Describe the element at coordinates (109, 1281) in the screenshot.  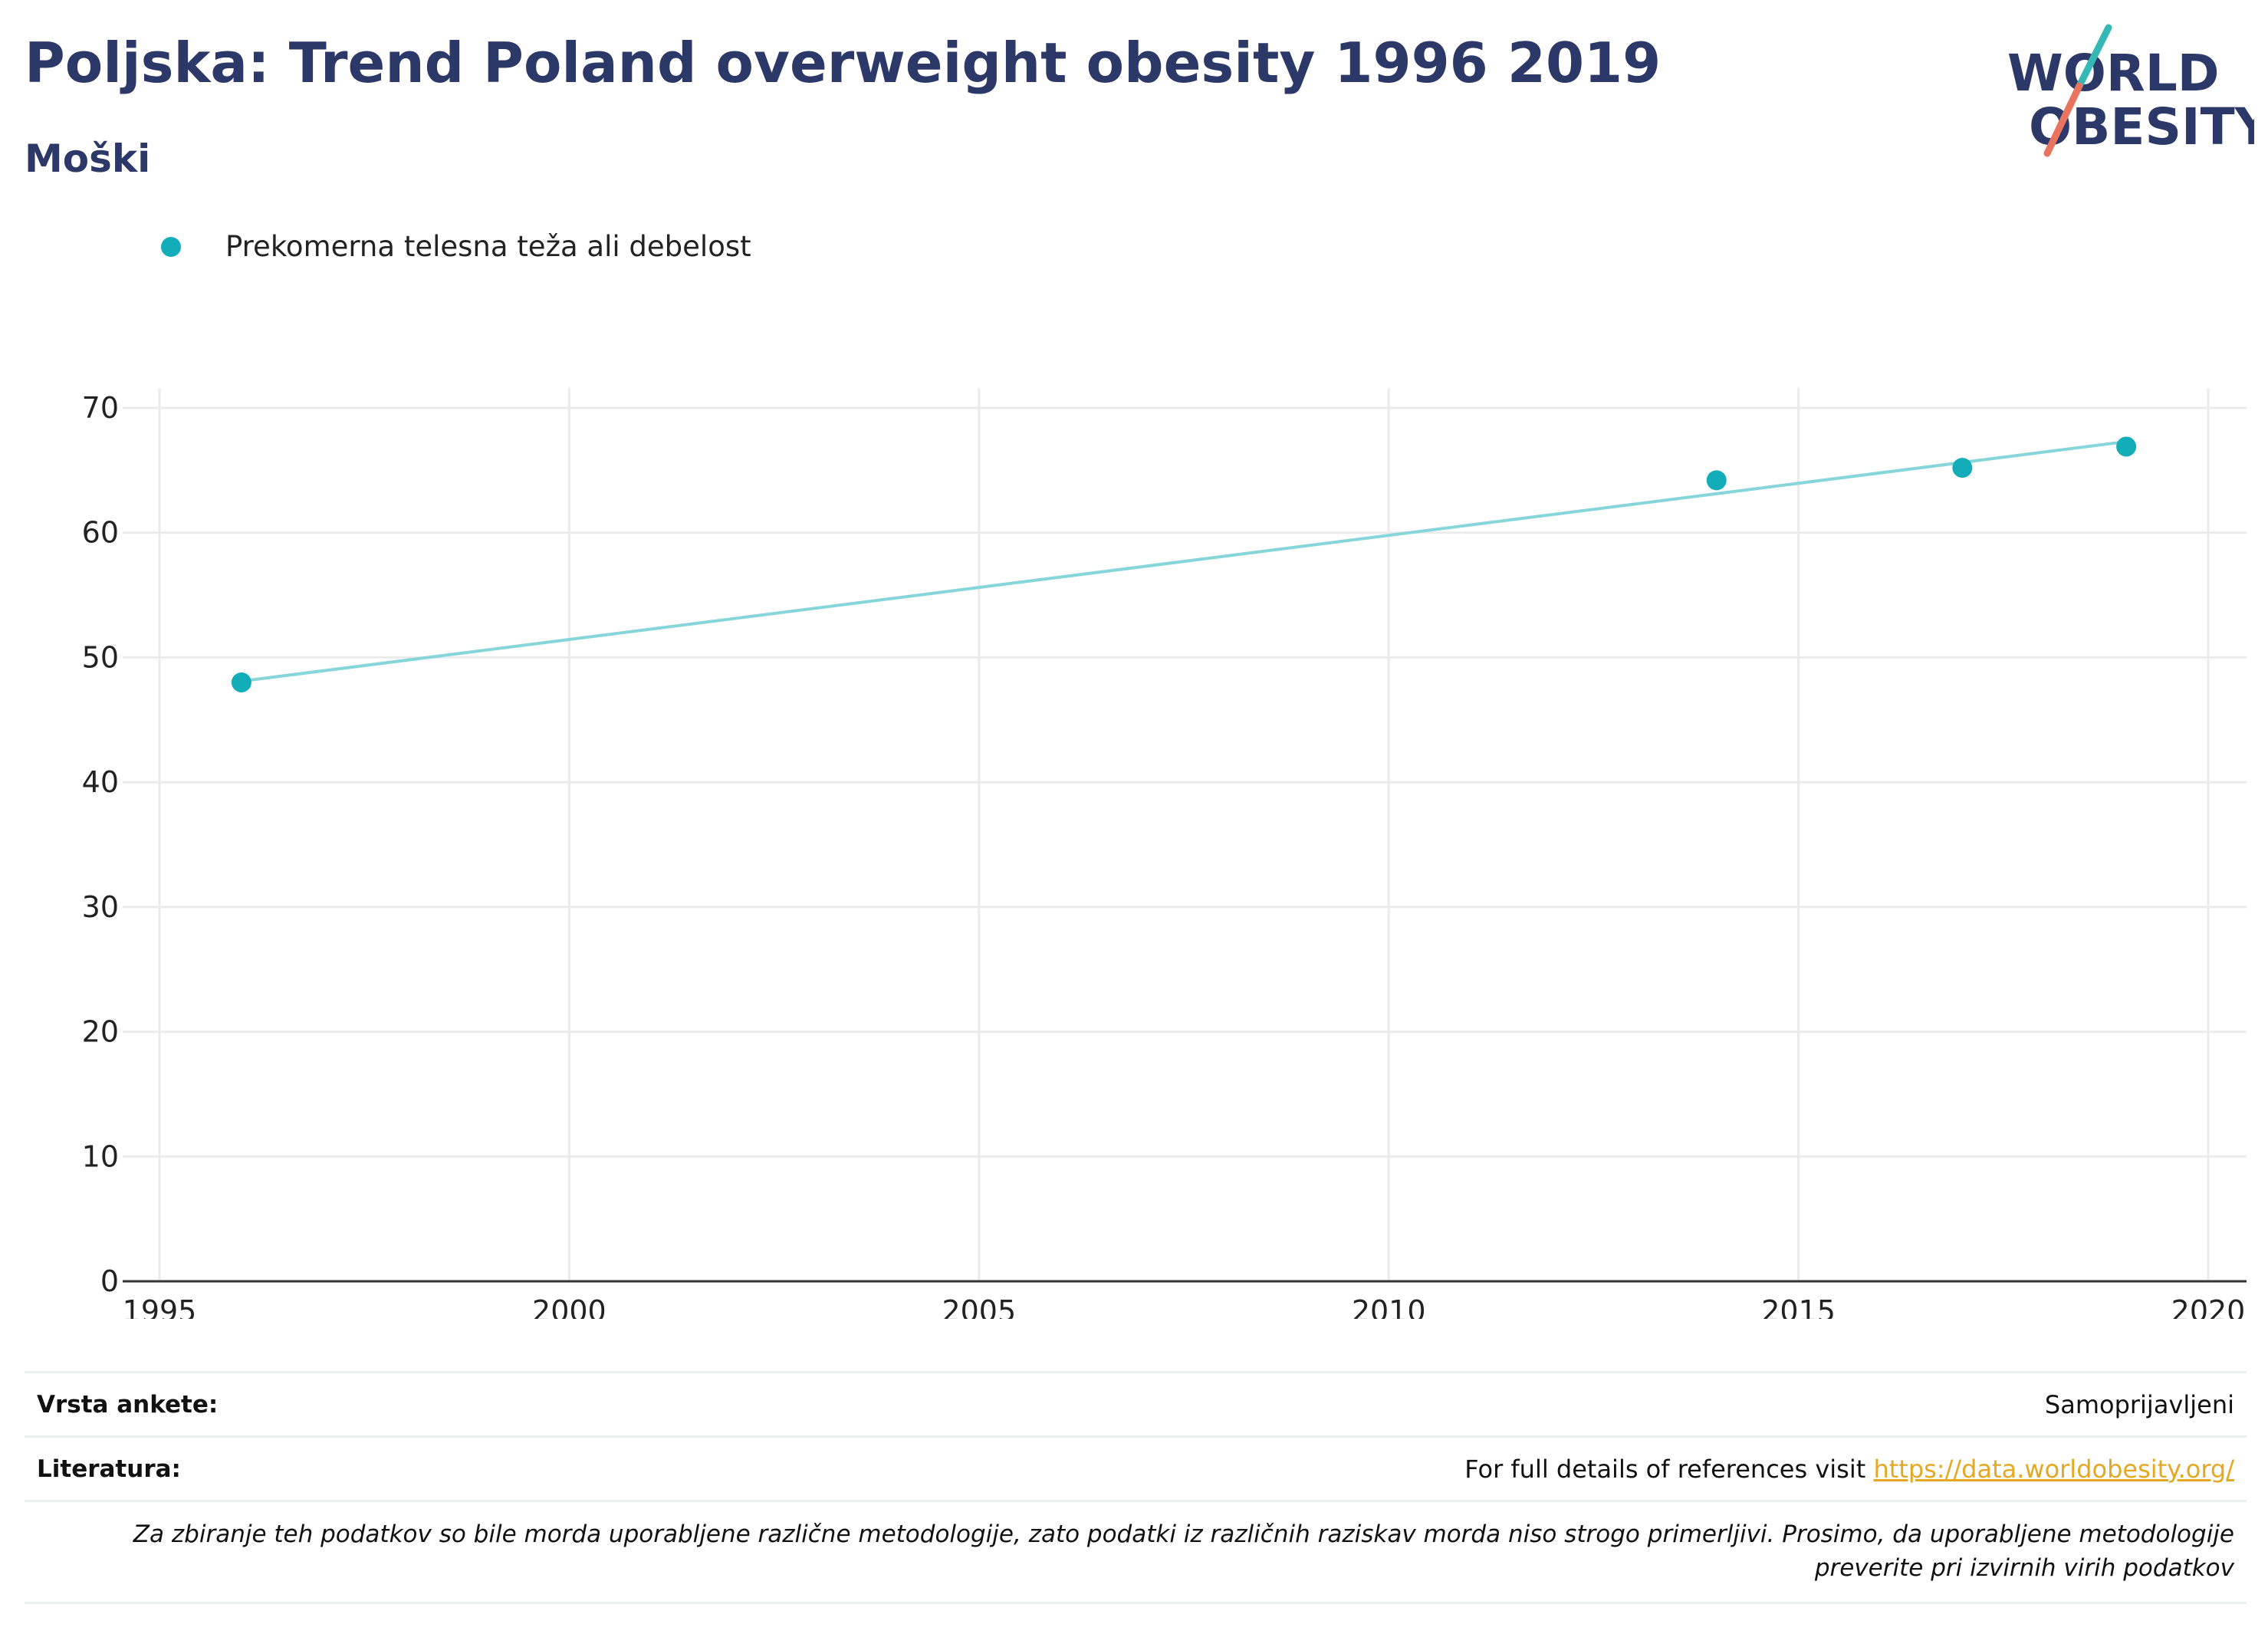
I see `y-tick-label: 0` at that location.